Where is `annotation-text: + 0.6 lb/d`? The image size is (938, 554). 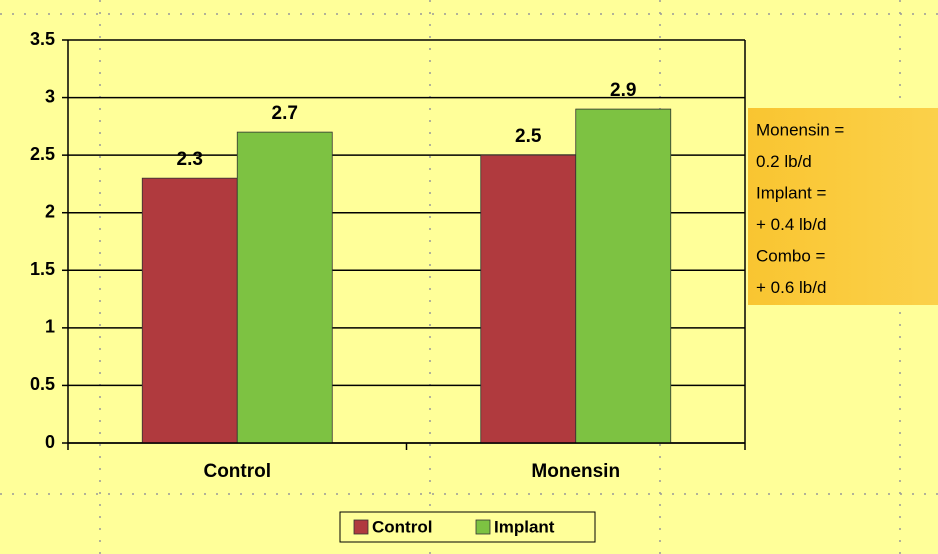 annotation-text: + 0.6 lb/d is located at coordinates (791, 287).